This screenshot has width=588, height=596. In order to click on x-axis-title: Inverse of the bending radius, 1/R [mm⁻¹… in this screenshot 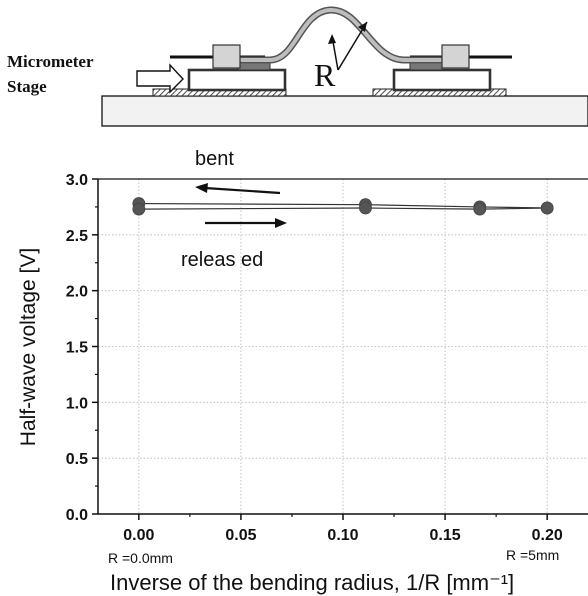, I will do `click(312, 582)`.